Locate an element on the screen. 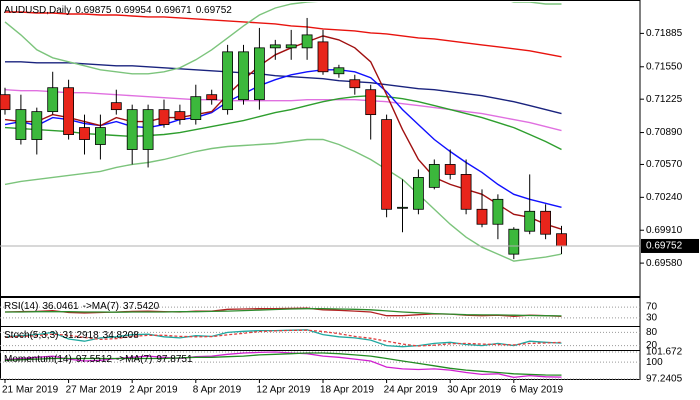 The width and height of the screenshot is (700, 400). readout-value: 97.5512 is located at coordinates (94, 359).